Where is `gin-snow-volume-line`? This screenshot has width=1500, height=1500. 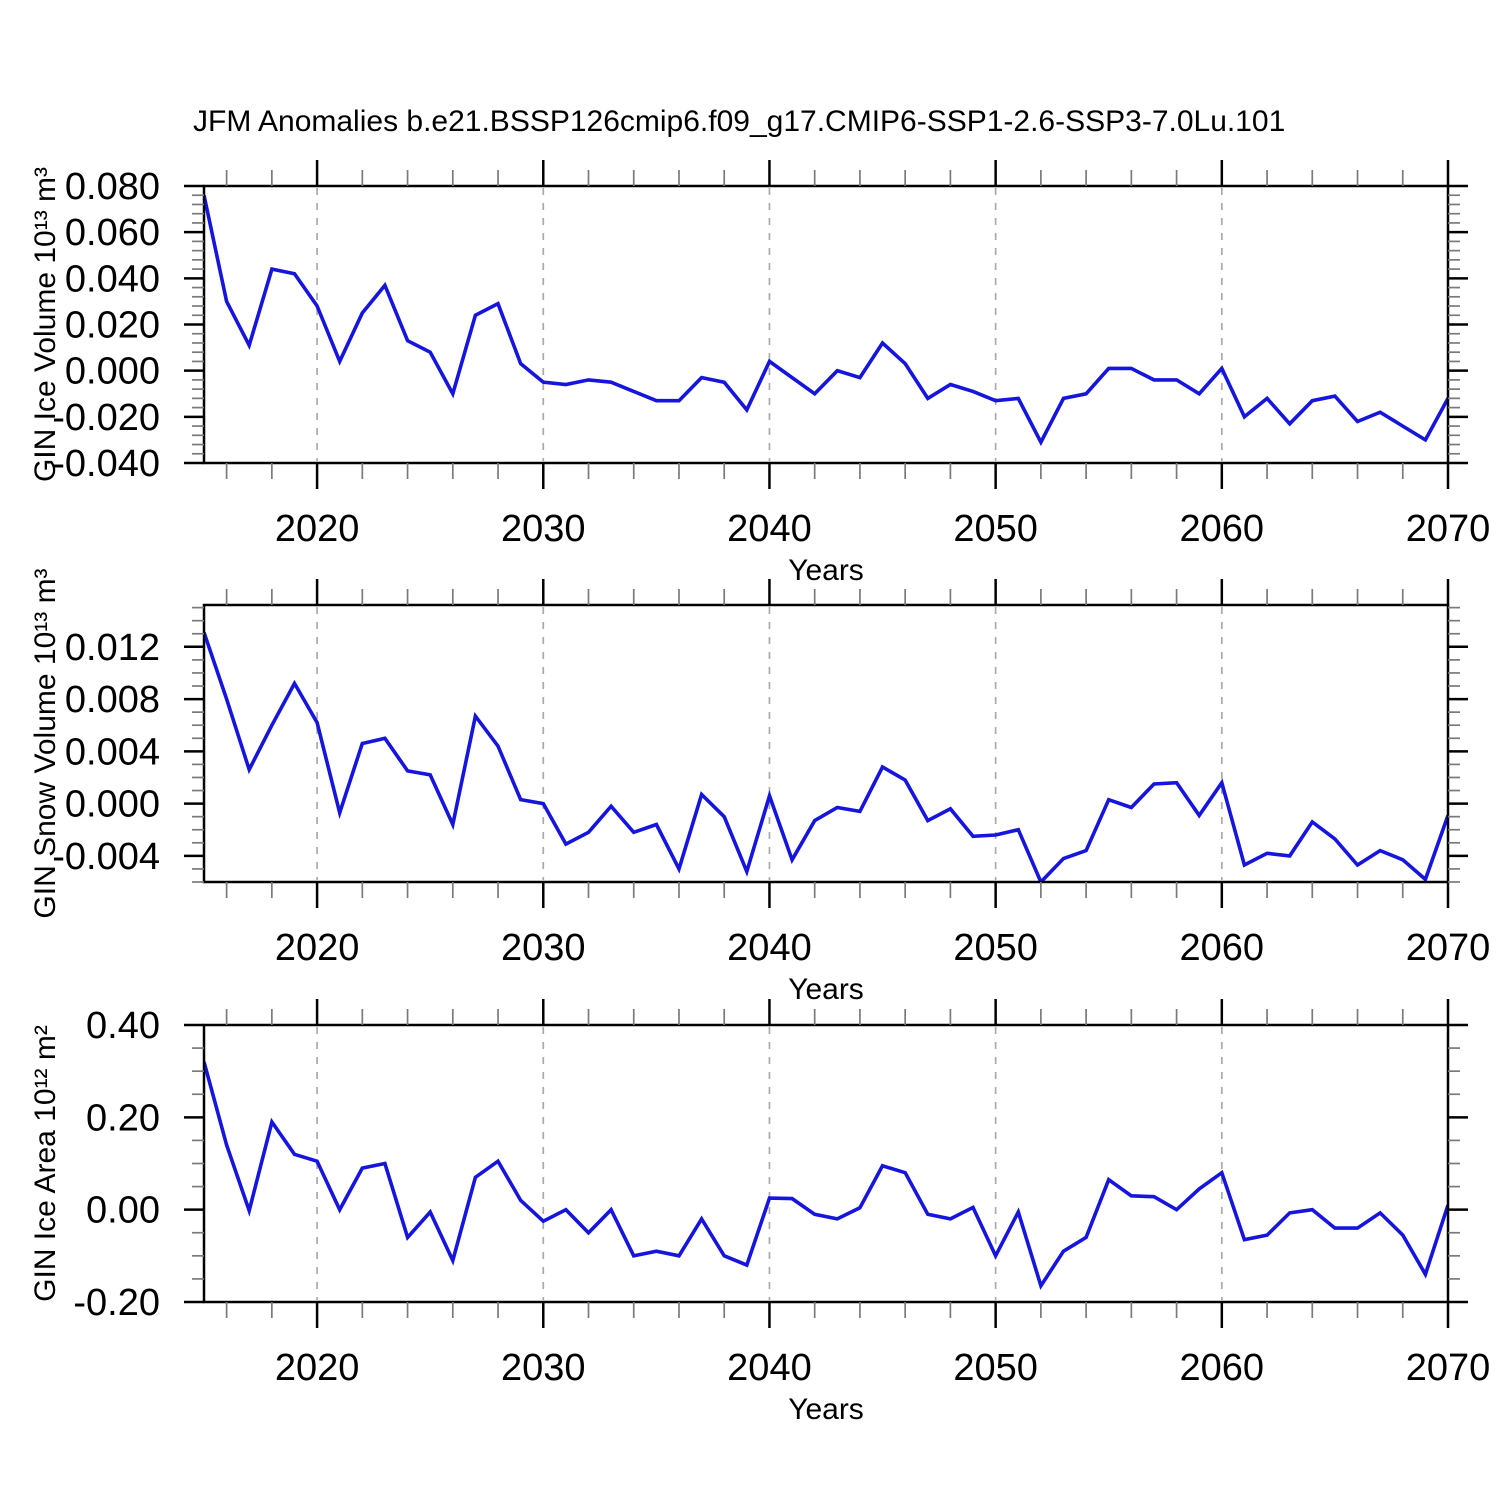
gin-snow-volume-line is located at coordinates (826, 756).